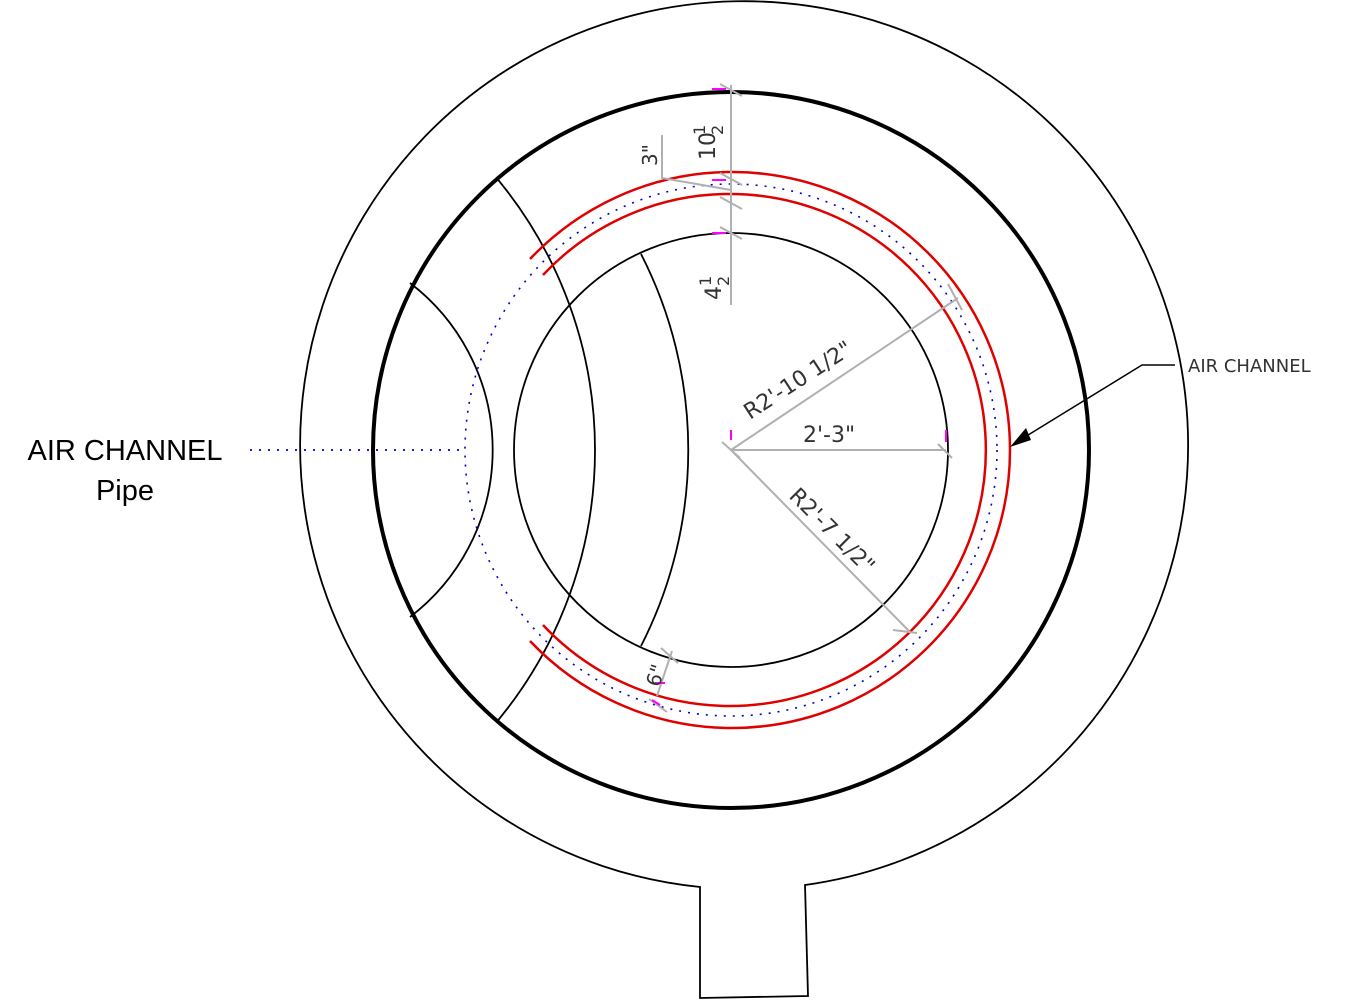 The width and height of the screenshot is (1348, 1002). I want to click on pipe-label-line1: AIR CHANNEL, so click(125, 451).